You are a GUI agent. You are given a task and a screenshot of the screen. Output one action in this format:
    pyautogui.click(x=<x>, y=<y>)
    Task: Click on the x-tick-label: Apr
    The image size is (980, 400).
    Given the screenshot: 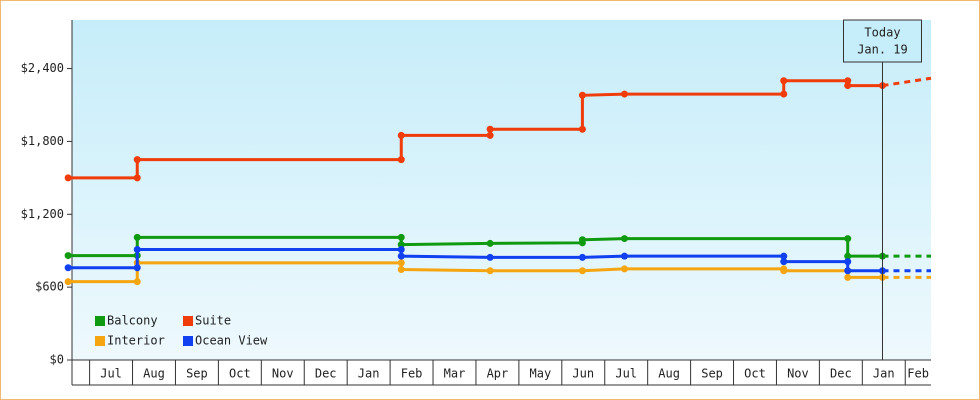 What is the action you would take?
    pyautogui.click(x=498, y=374)
    